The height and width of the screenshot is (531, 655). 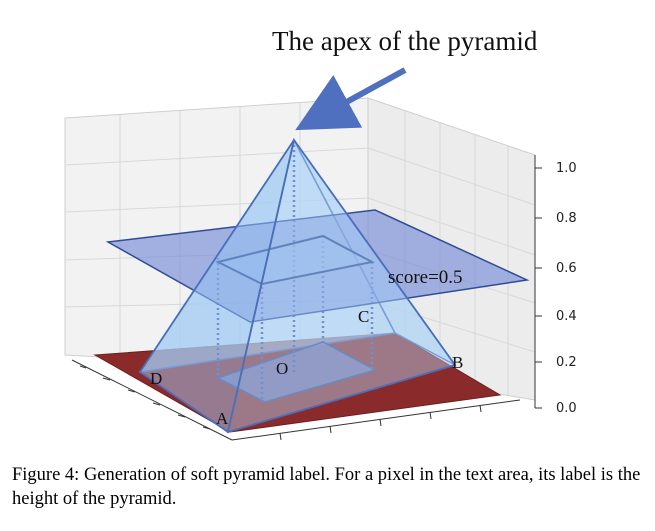 What do you see at coordinates (156, 378) in the screenshot?
I see `vertex-label-d: D` at bounding box center [156, 378].